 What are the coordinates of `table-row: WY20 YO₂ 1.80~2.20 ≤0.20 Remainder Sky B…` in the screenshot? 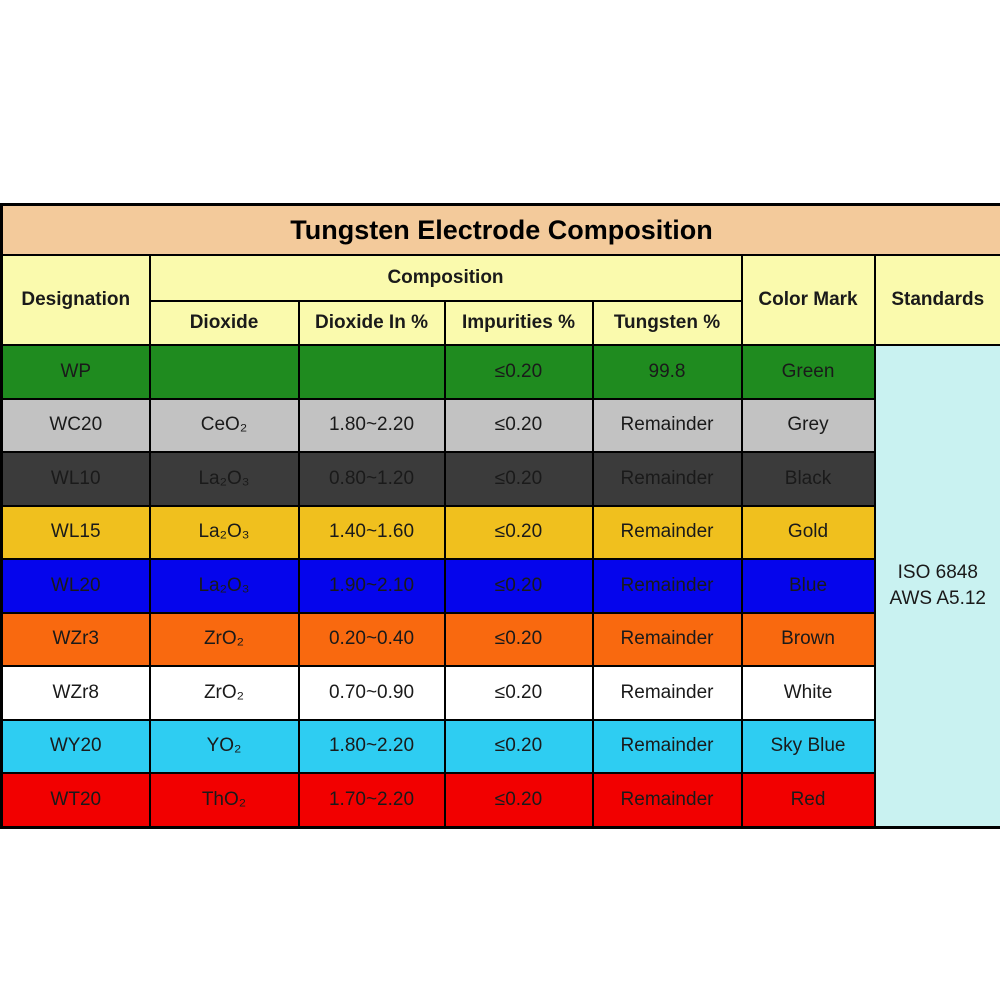 It's located at (500, 746).